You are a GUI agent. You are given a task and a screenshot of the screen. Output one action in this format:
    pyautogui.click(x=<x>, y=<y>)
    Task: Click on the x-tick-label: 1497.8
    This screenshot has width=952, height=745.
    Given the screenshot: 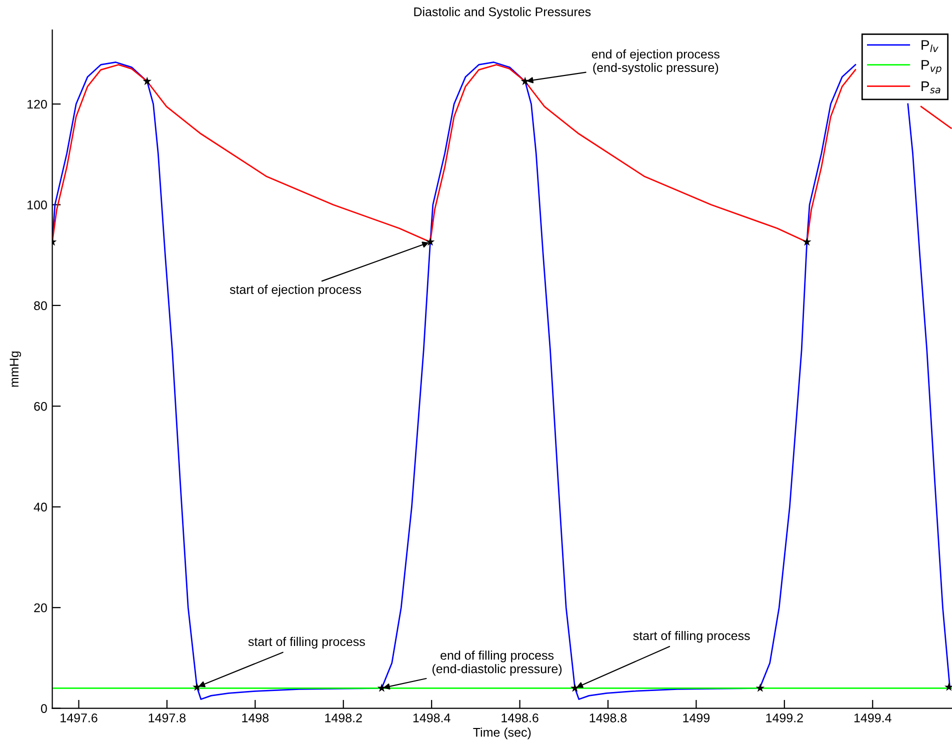 What is the action you would take?
    pyautogui.click(x=167, y=717)
    